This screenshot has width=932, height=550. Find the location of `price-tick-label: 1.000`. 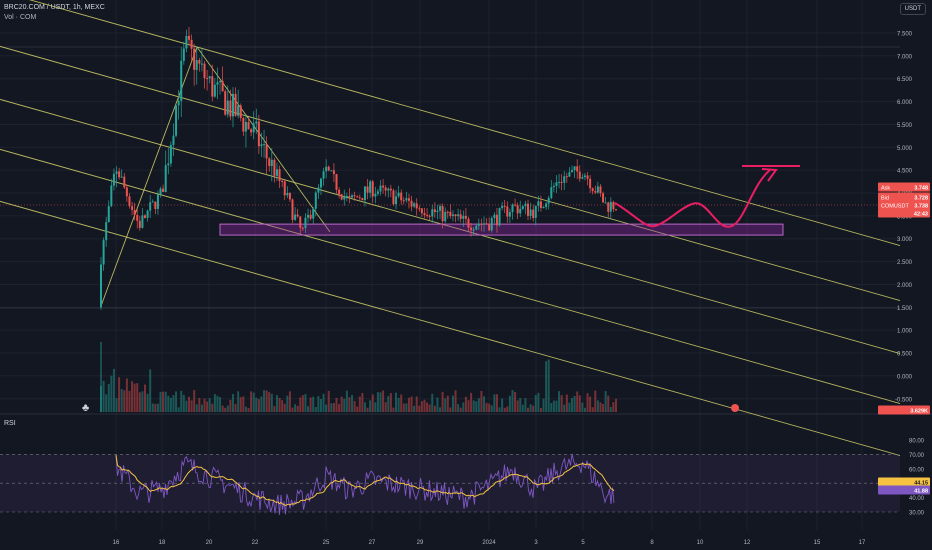

price-tick-label: 1.000 is located at coordinates (905, 332).